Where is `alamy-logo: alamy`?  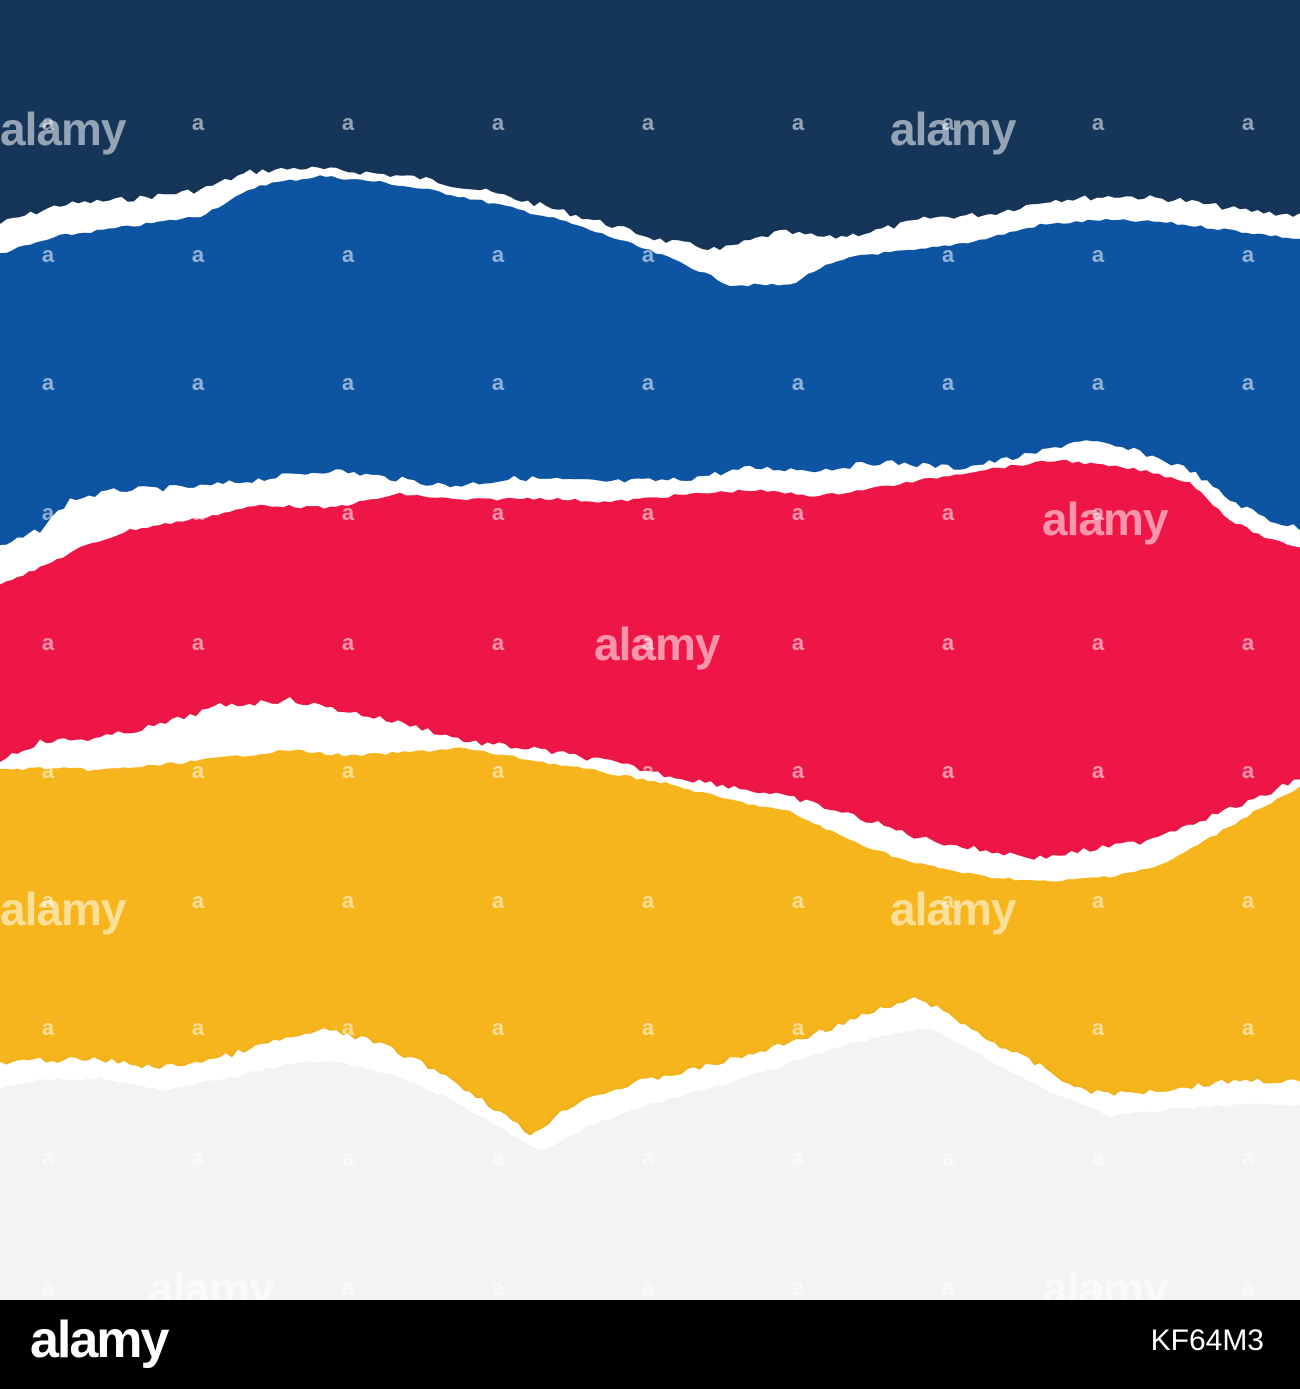
alamy-logo: alamy is located at coordinates (99, 1340).